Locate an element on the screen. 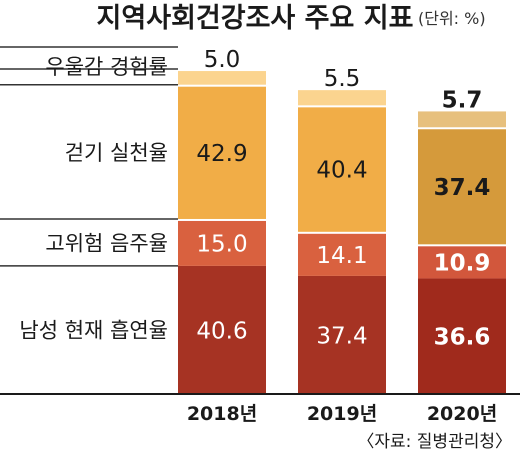 The height and width of the screenshot is (457, 520). data-label: 40.4 is located at coordinates (341, 171).